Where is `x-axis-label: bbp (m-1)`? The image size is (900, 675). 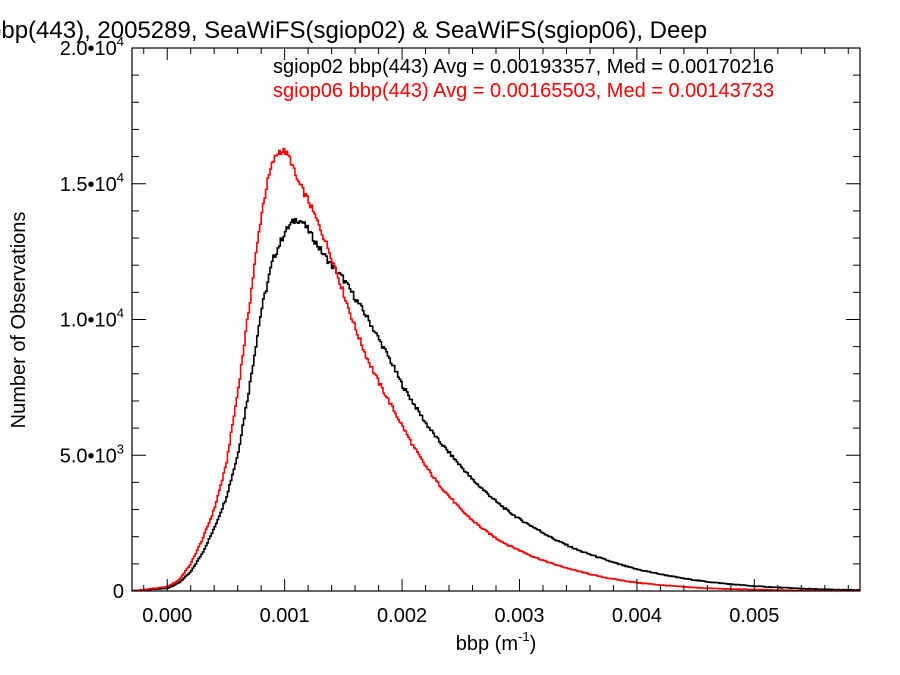 x-axis-label: bbp (m-1) is located at coordinates (496, 642).